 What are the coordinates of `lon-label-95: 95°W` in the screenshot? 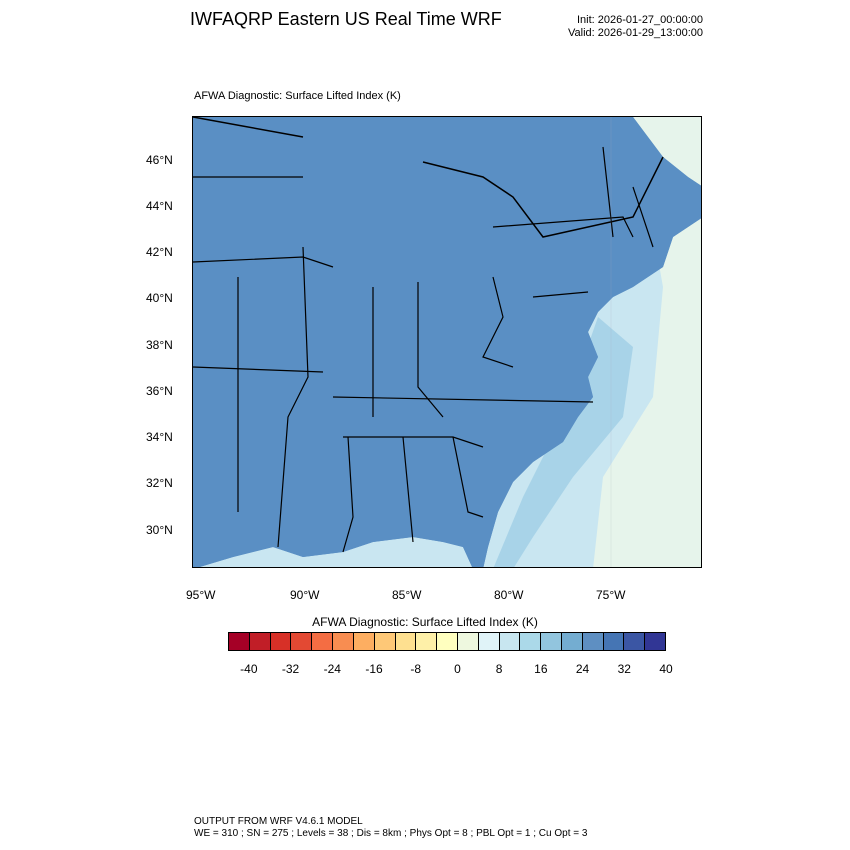 It's located at (201, 595).